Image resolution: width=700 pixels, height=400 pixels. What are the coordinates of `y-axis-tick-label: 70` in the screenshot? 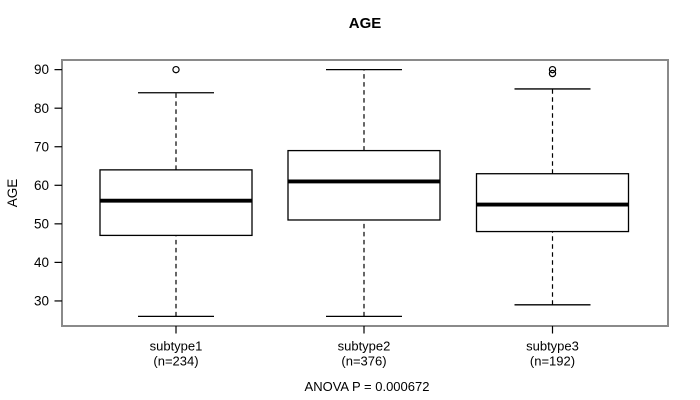 It's located at (41, 146).